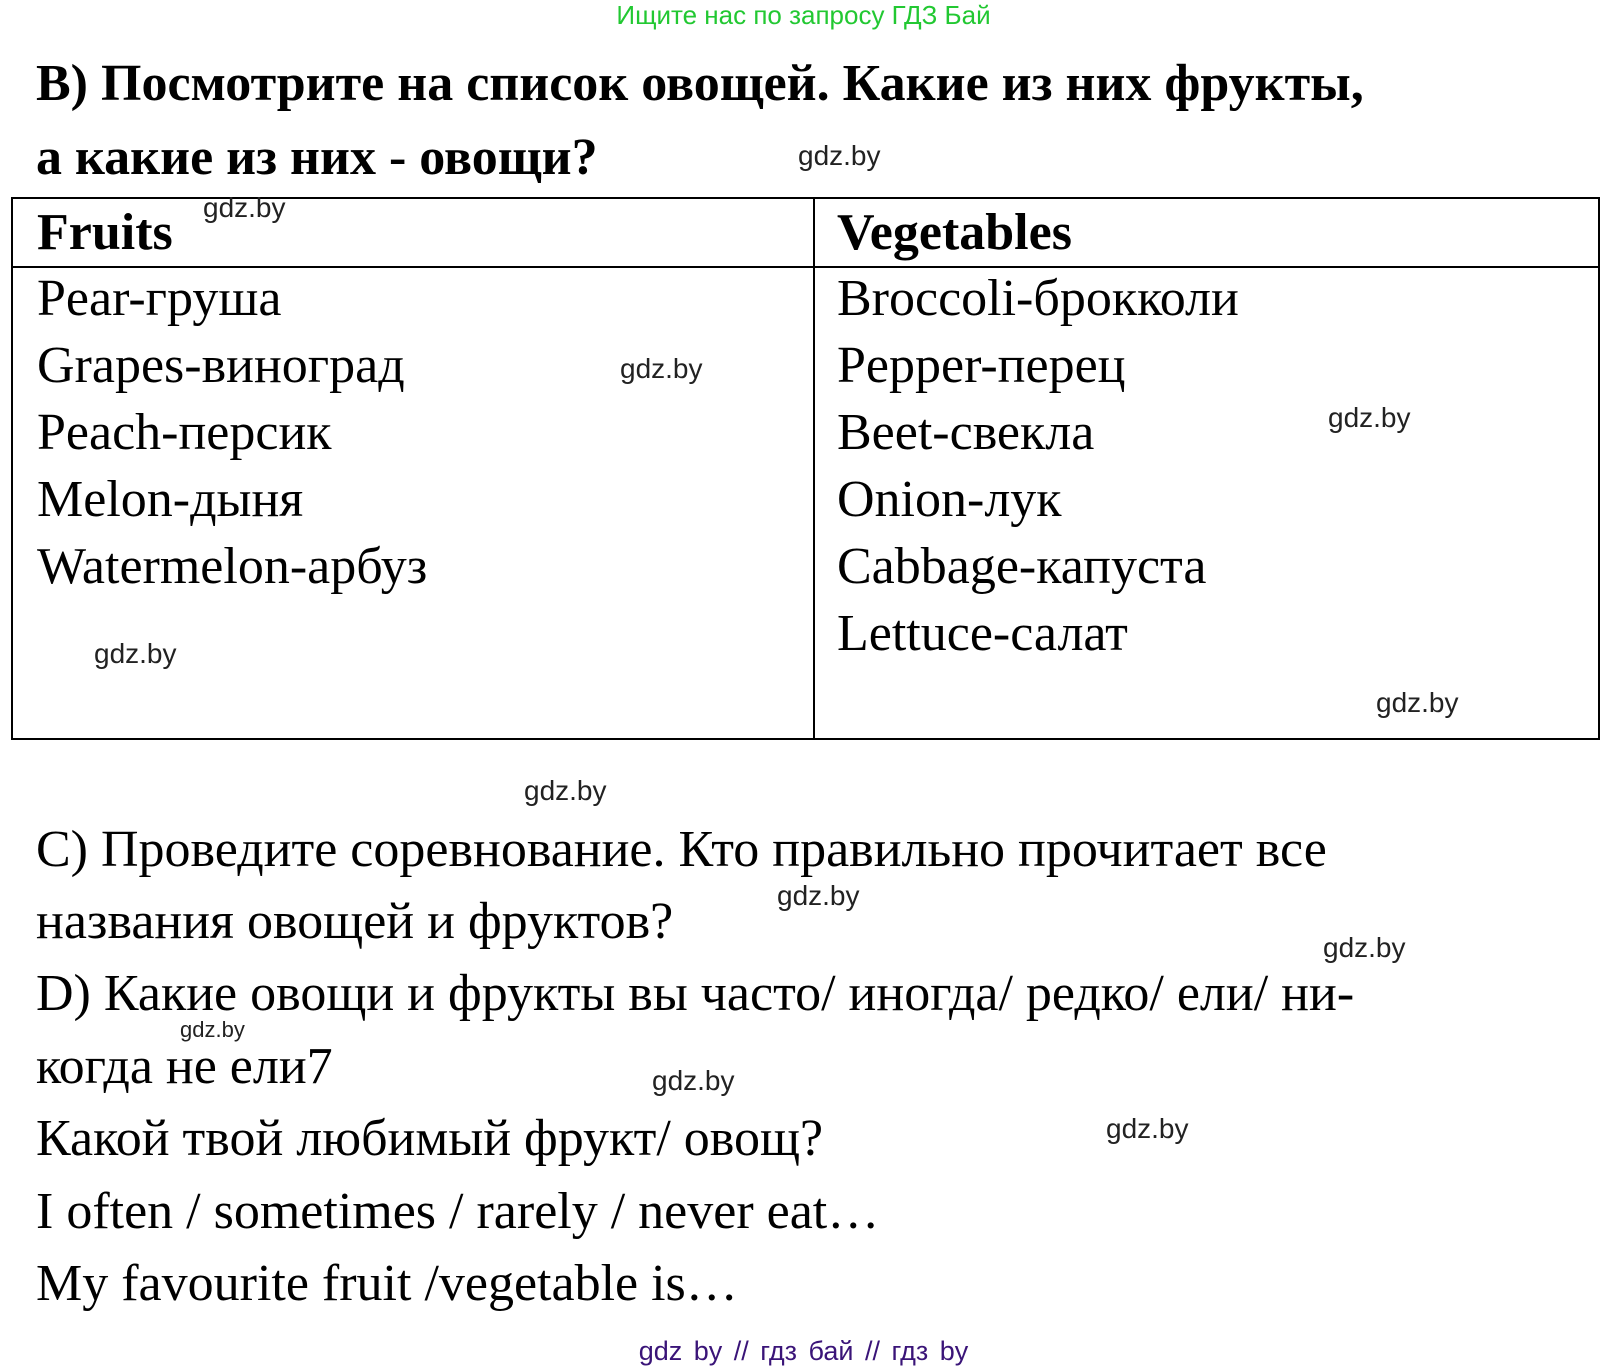 This screenshot has height=1367, width=1607. I want to click on vegetable-item: Beet-свекла, so click(966, 432).